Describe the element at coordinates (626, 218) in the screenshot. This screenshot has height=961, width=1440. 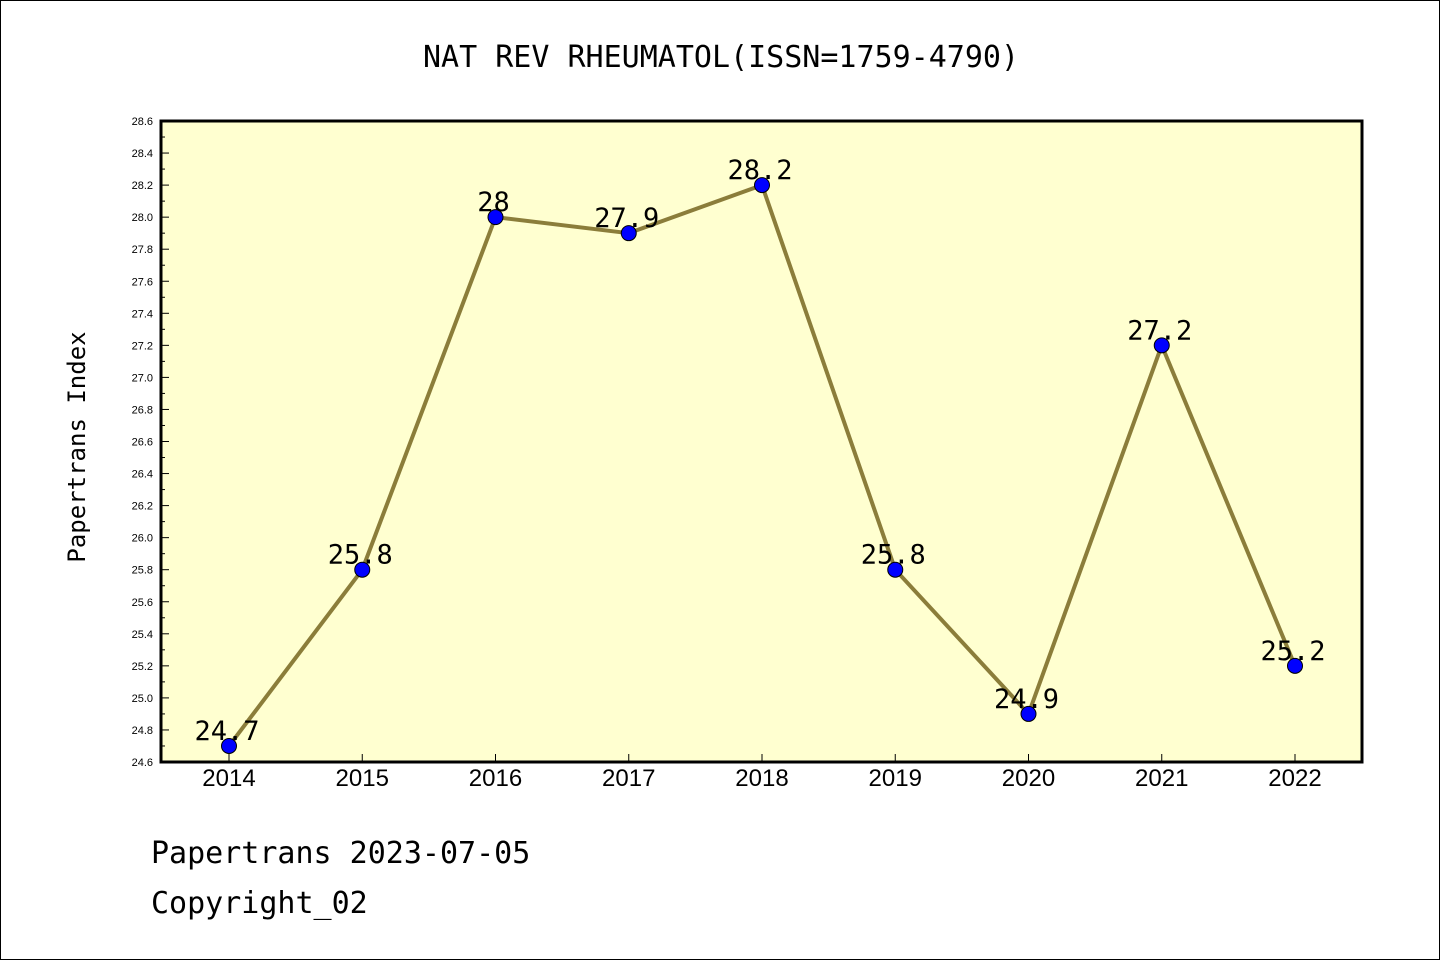
I see `data-label: 27.9` at that location.